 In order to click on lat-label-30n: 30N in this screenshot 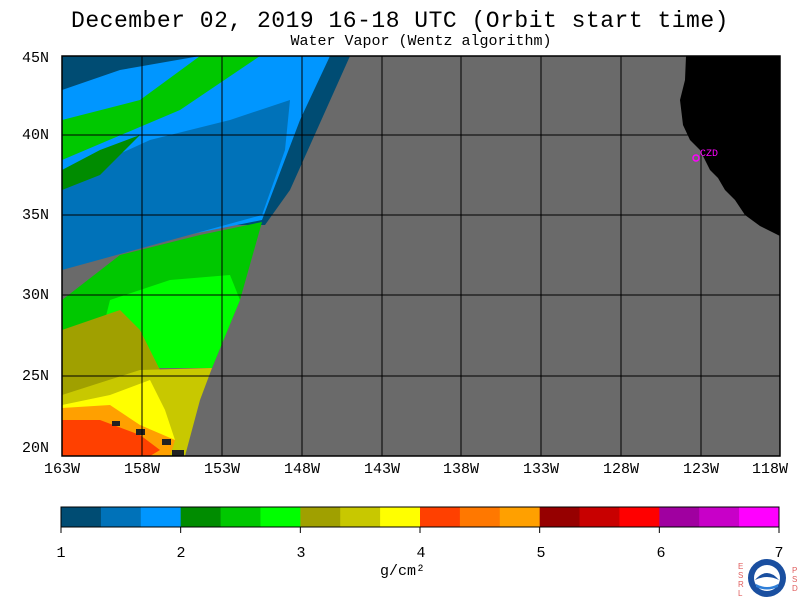, I will do `click(36, 295)`.